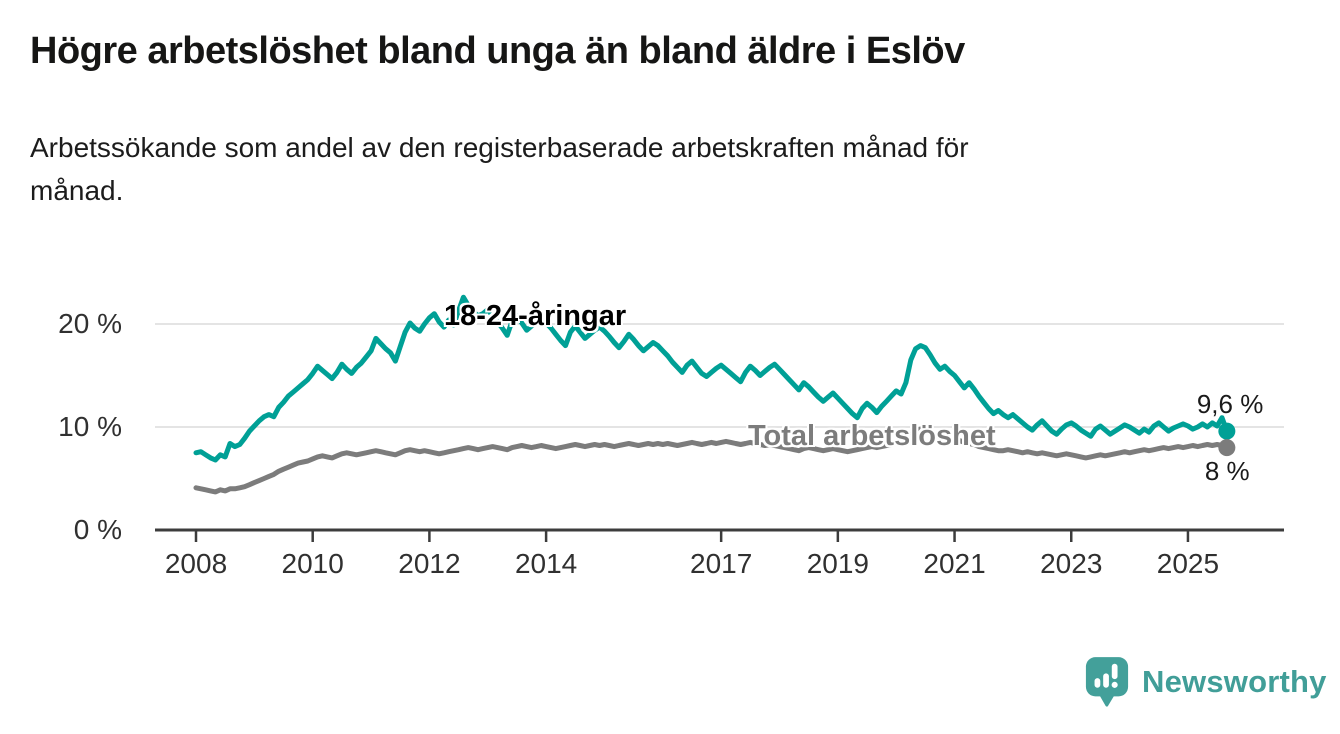  I want to click on x-tick-label: 2012, so click(429, 563).